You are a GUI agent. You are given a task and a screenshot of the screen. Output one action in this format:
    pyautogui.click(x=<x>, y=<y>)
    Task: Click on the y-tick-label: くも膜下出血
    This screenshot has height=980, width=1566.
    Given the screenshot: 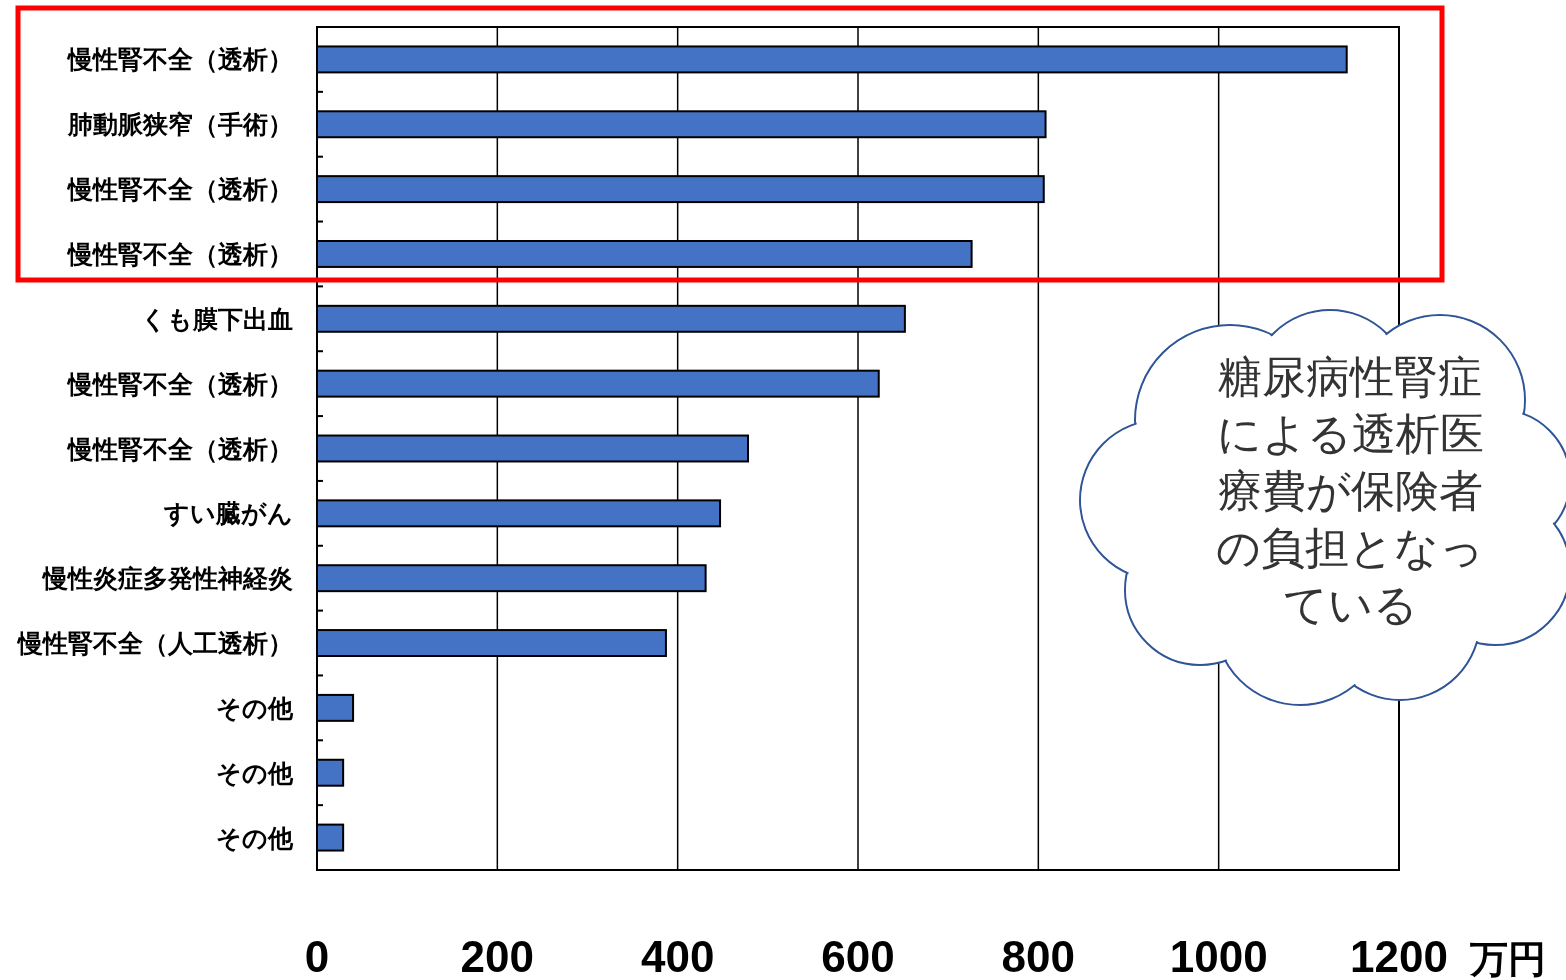 What is the action you would take?
    pyautogui.click(x=217, y=319)
    